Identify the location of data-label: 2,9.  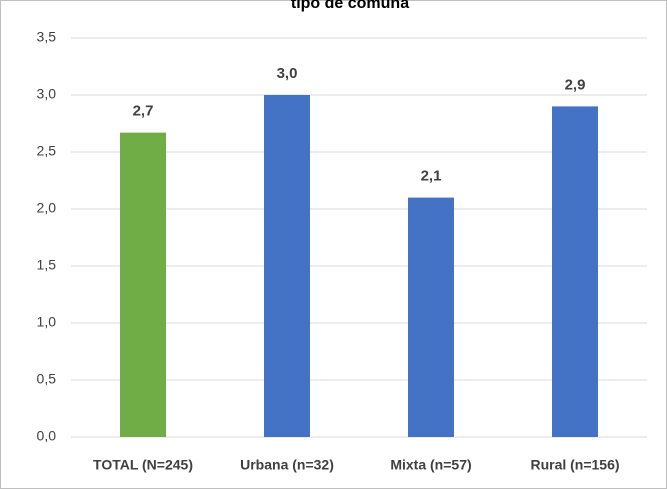
(575, 84).